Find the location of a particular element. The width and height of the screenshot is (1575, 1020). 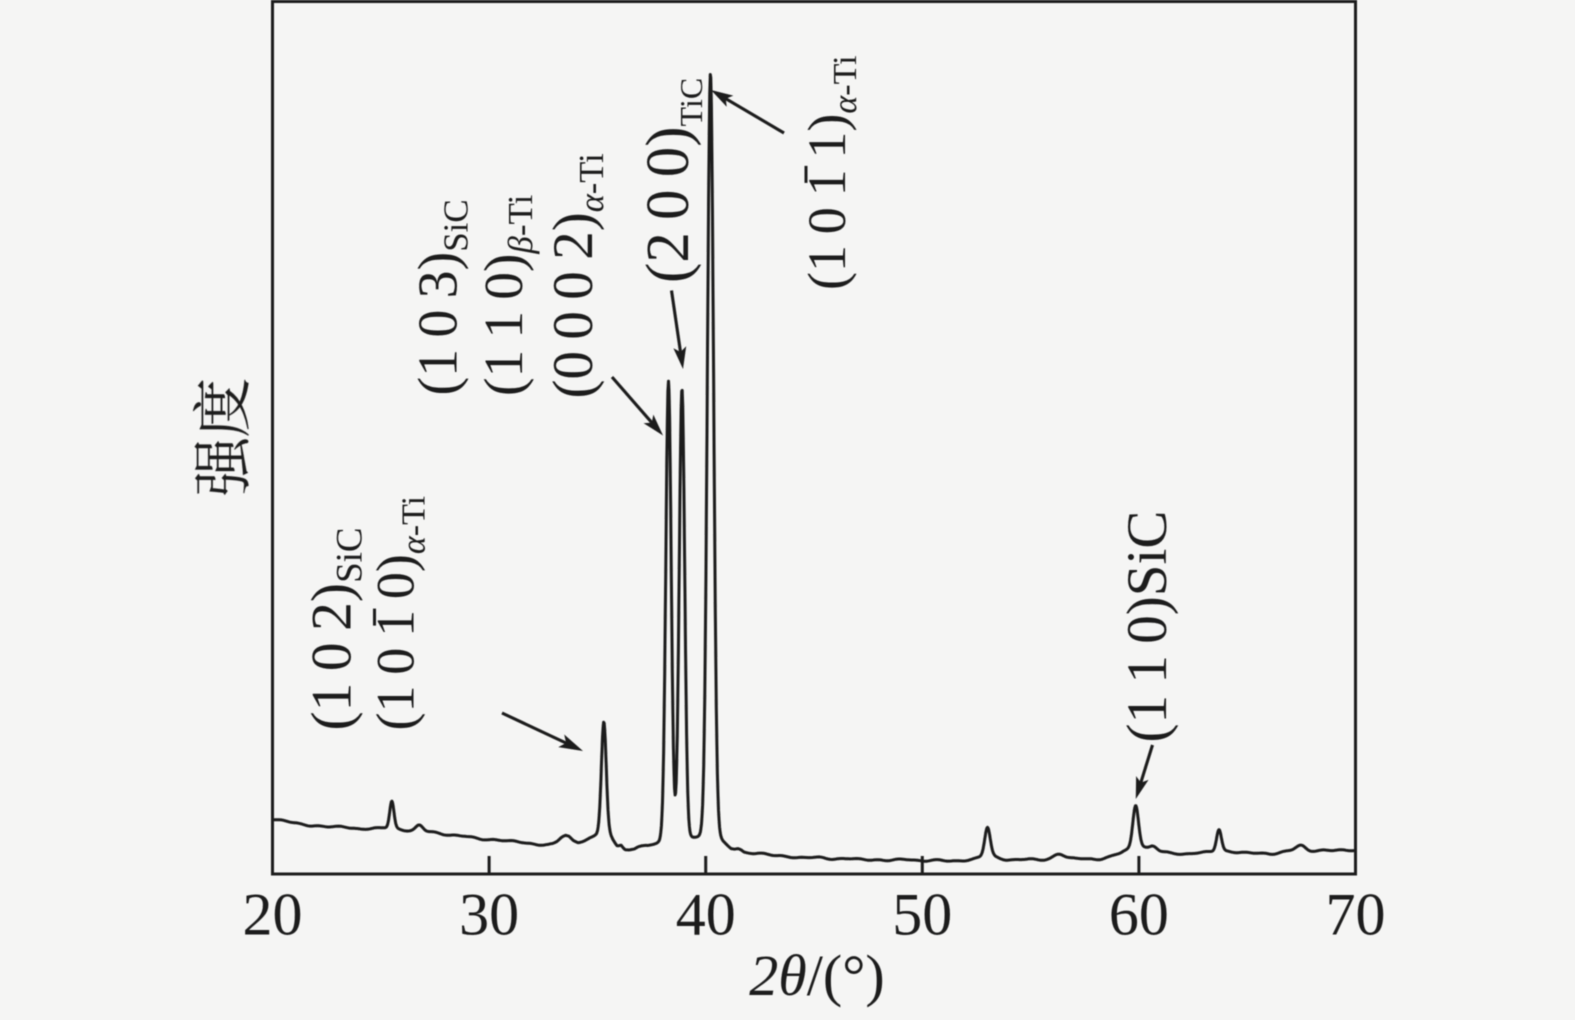

svg-text: 50 is located at coordinates (922, 915).